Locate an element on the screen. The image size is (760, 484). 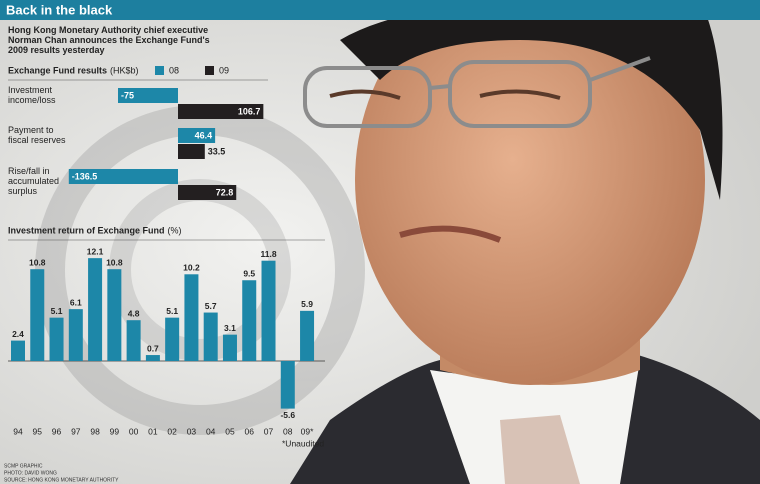
value-label: 10.2 is located at coordinates (191, 268).